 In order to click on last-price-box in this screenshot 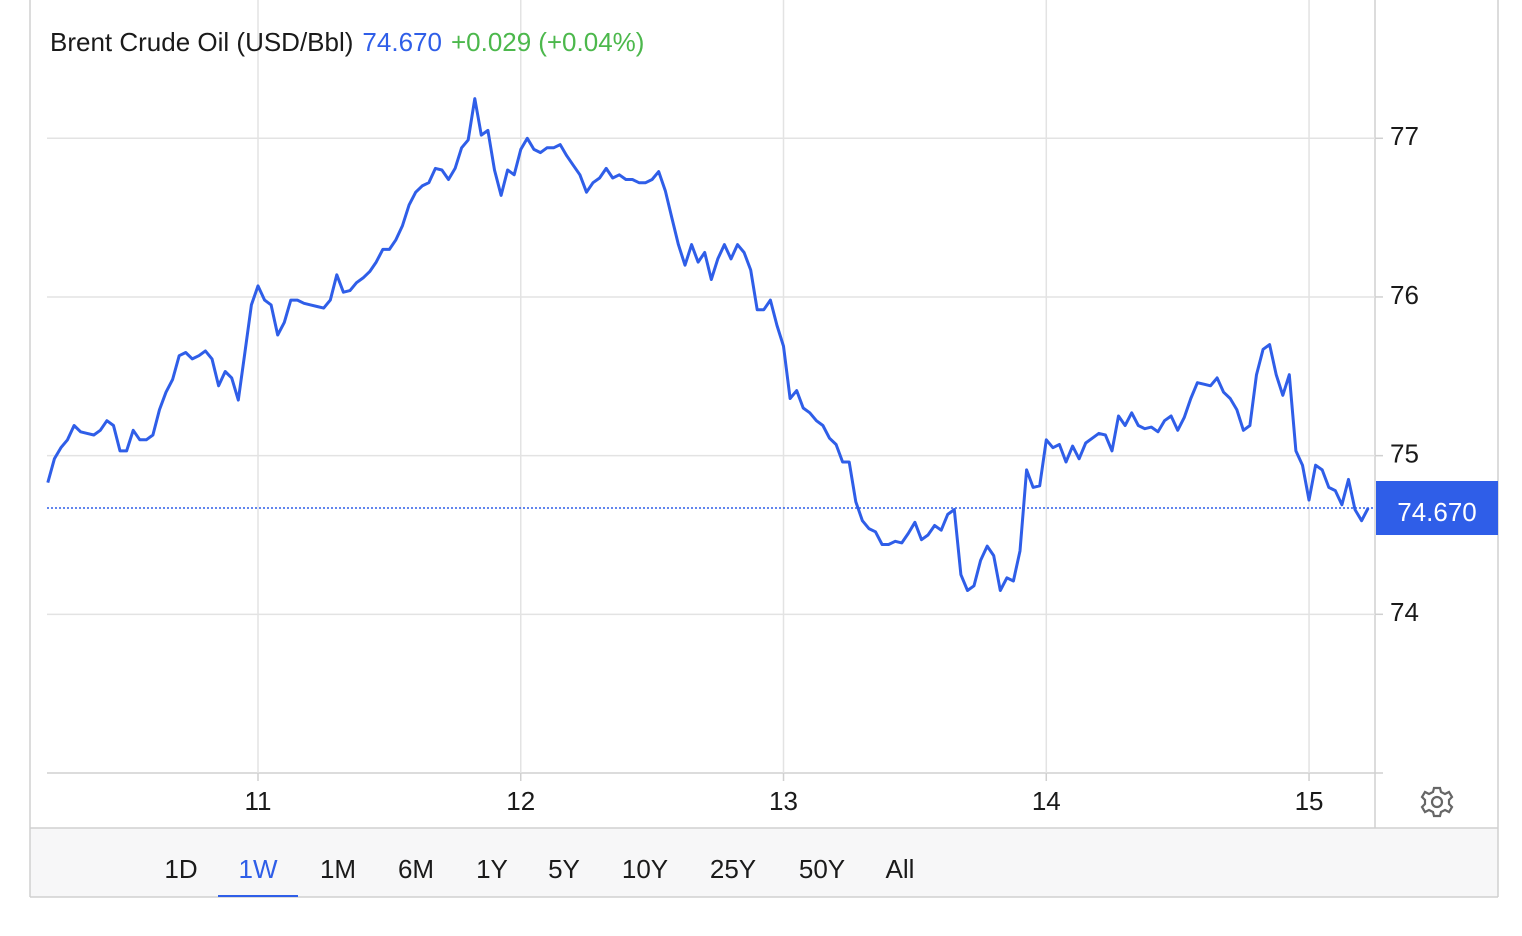, I will do `click(1437, 508)`.